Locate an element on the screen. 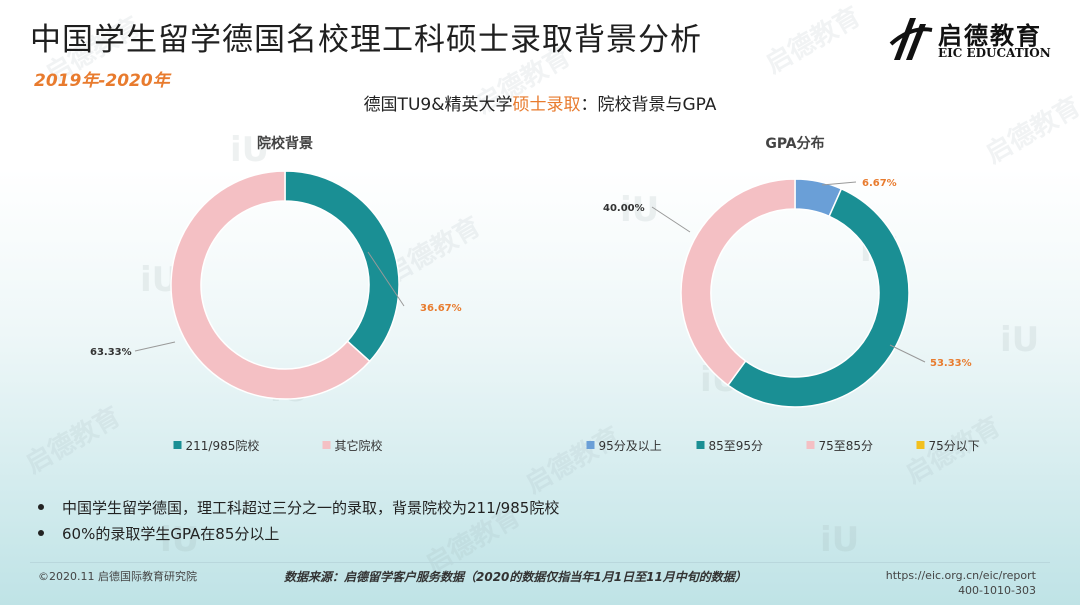  data-label: 53.33% is located at coordinates (951, 363).